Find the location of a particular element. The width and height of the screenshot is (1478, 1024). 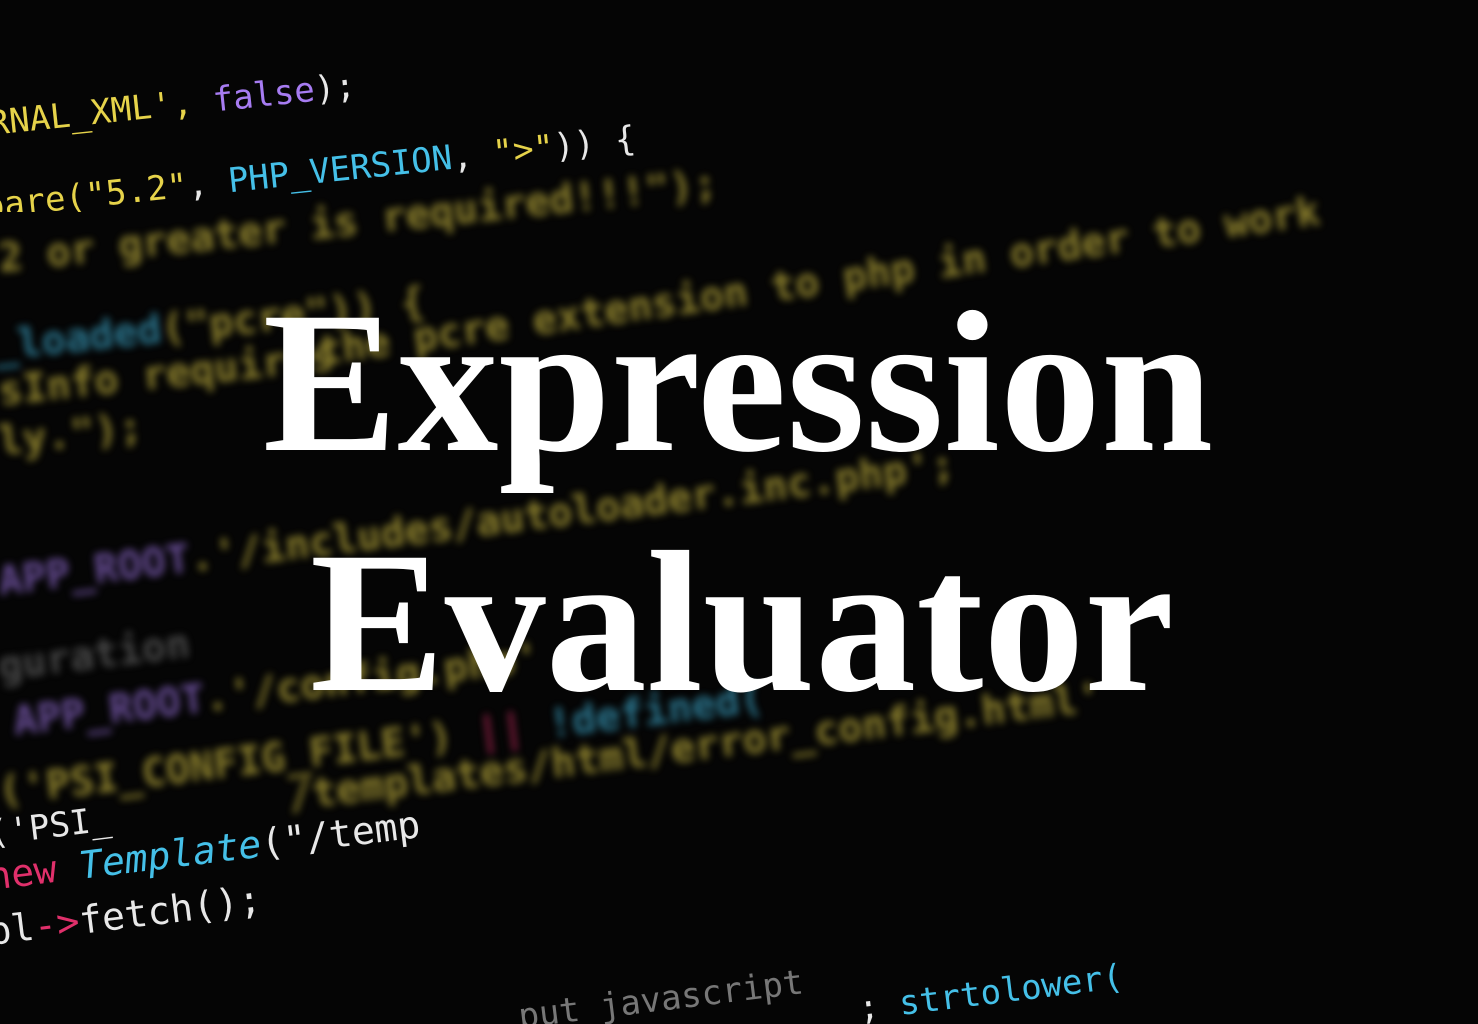

code-token: -> is located at coordinates (56, 923).